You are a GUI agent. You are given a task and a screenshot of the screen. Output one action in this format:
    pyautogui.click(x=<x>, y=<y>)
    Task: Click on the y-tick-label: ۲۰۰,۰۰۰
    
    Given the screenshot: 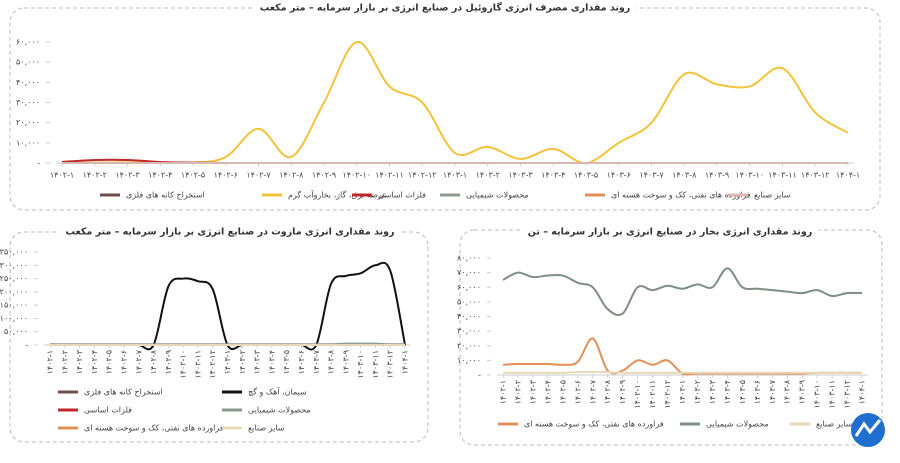 What is the action you would take?
    pyautogui.click(x=14, y=291)
    